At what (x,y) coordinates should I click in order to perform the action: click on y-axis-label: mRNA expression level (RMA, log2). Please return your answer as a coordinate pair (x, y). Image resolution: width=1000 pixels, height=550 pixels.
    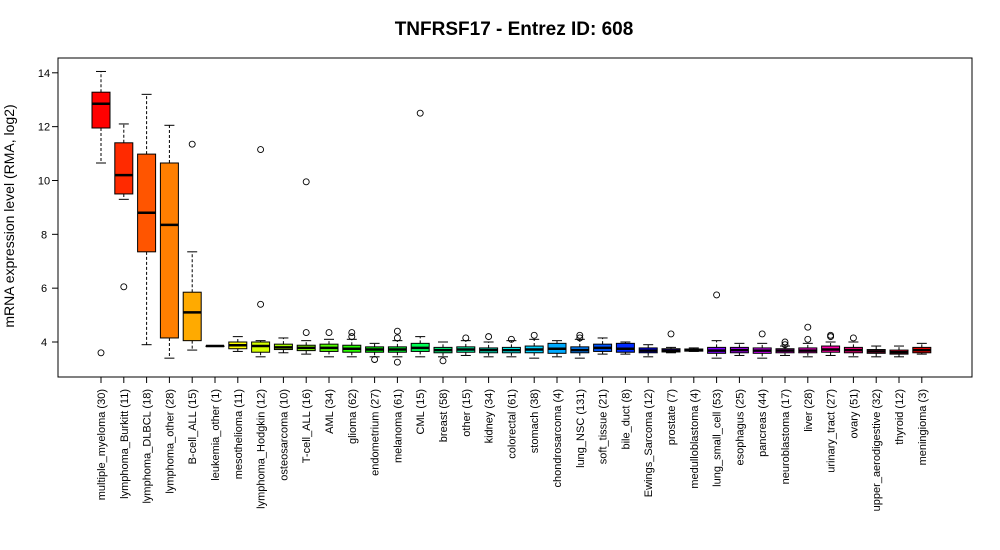
    Looking at the image, I should click on (9, 215).